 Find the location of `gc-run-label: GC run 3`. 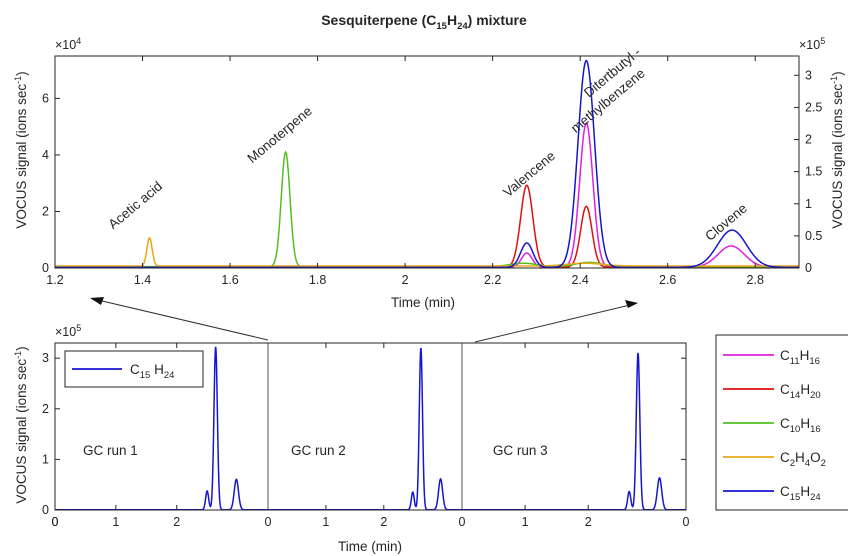

gc-run-label: GC run 3 is located at coordinates (520, 450).